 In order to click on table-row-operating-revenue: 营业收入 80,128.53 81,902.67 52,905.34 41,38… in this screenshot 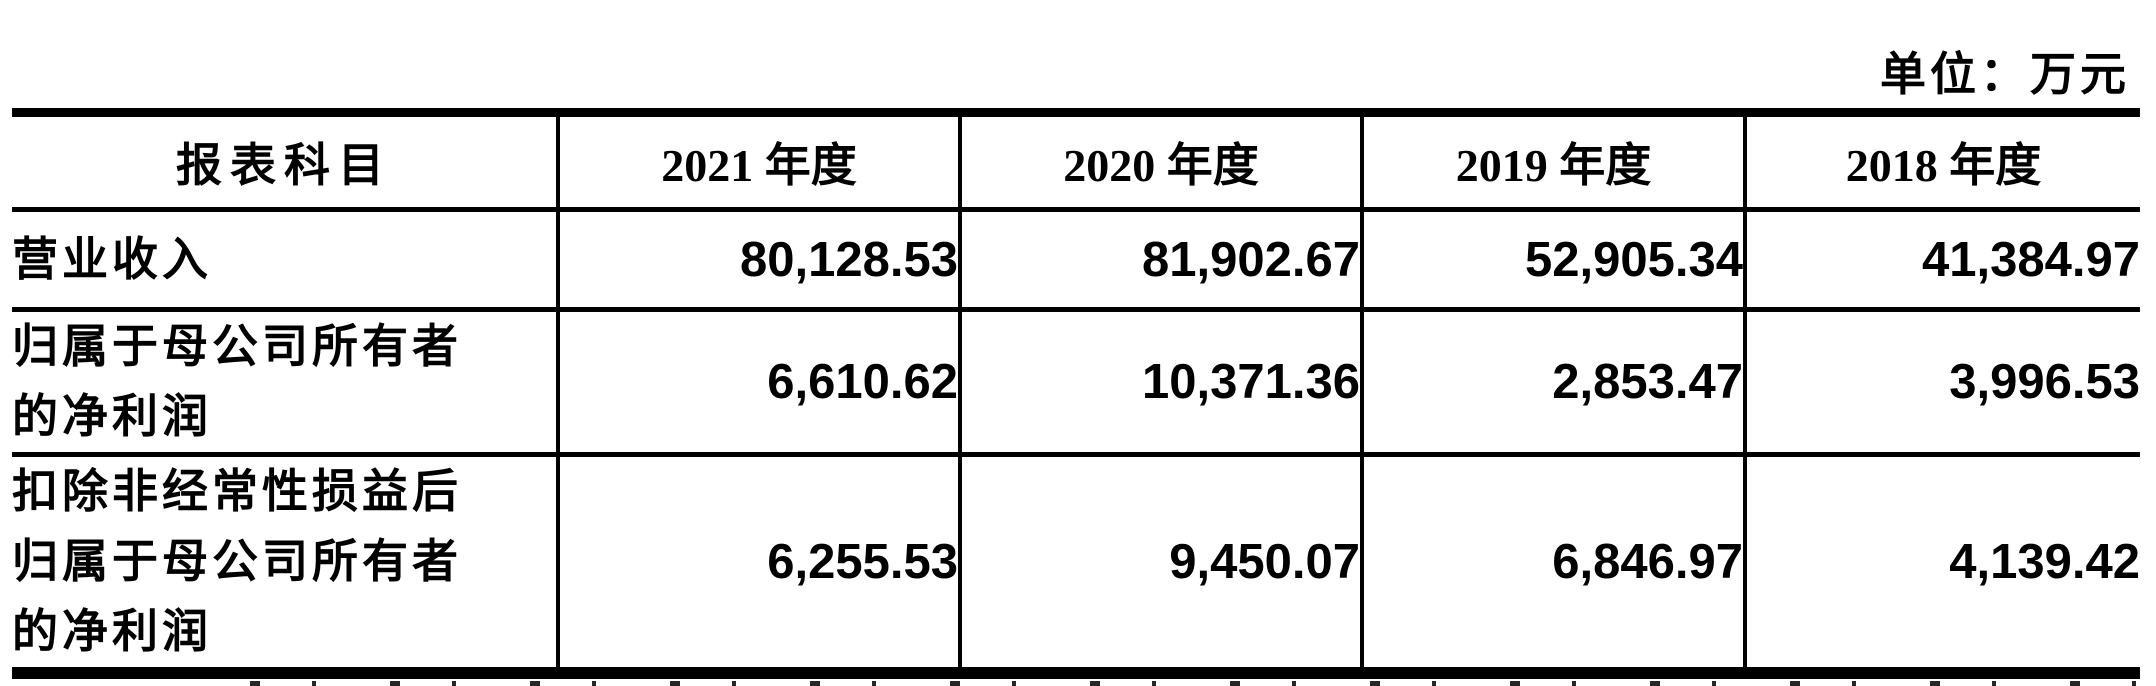, I will do `click(1076, 260)`.